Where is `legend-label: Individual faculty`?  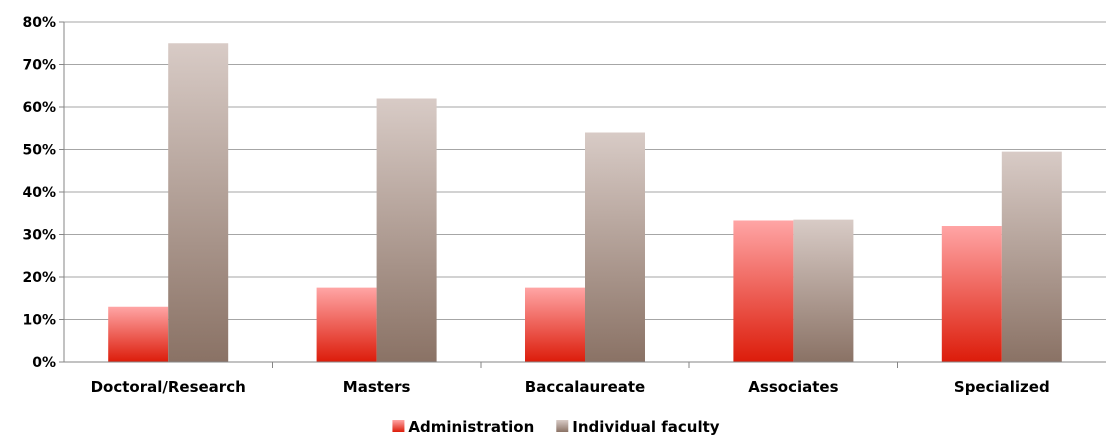 legend-label: Individual faculty is located at coordinates (645, 427).